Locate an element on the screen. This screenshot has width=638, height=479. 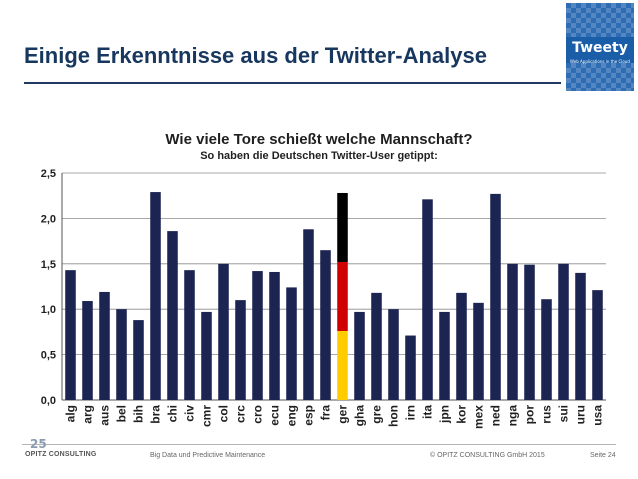
bar-uru is located at coordinates (580, 336).